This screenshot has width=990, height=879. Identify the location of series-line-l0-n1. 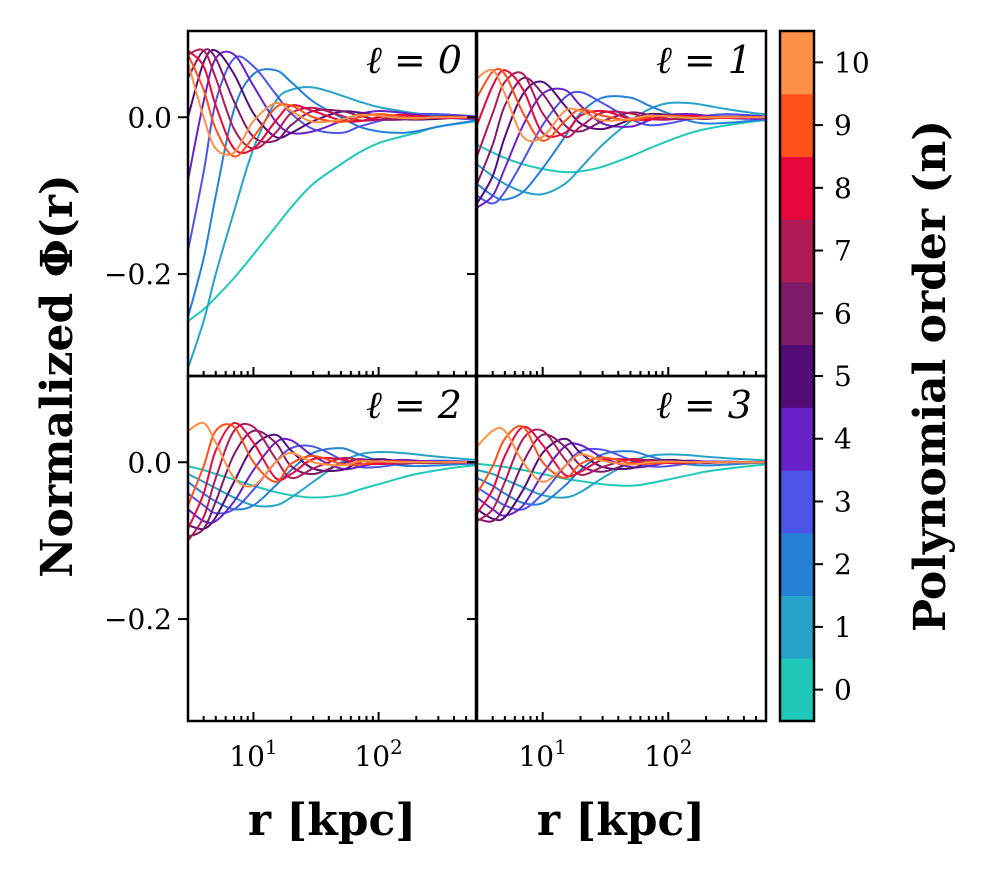
(332, 227).